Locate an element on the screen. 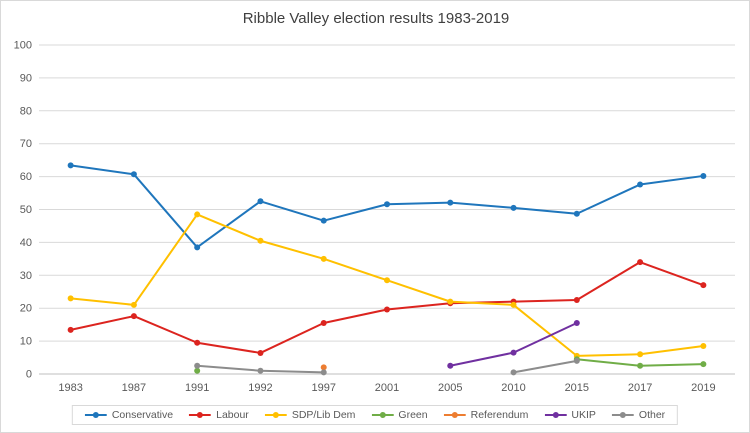  legend-label: Labour is located at coordinates (232, 415).